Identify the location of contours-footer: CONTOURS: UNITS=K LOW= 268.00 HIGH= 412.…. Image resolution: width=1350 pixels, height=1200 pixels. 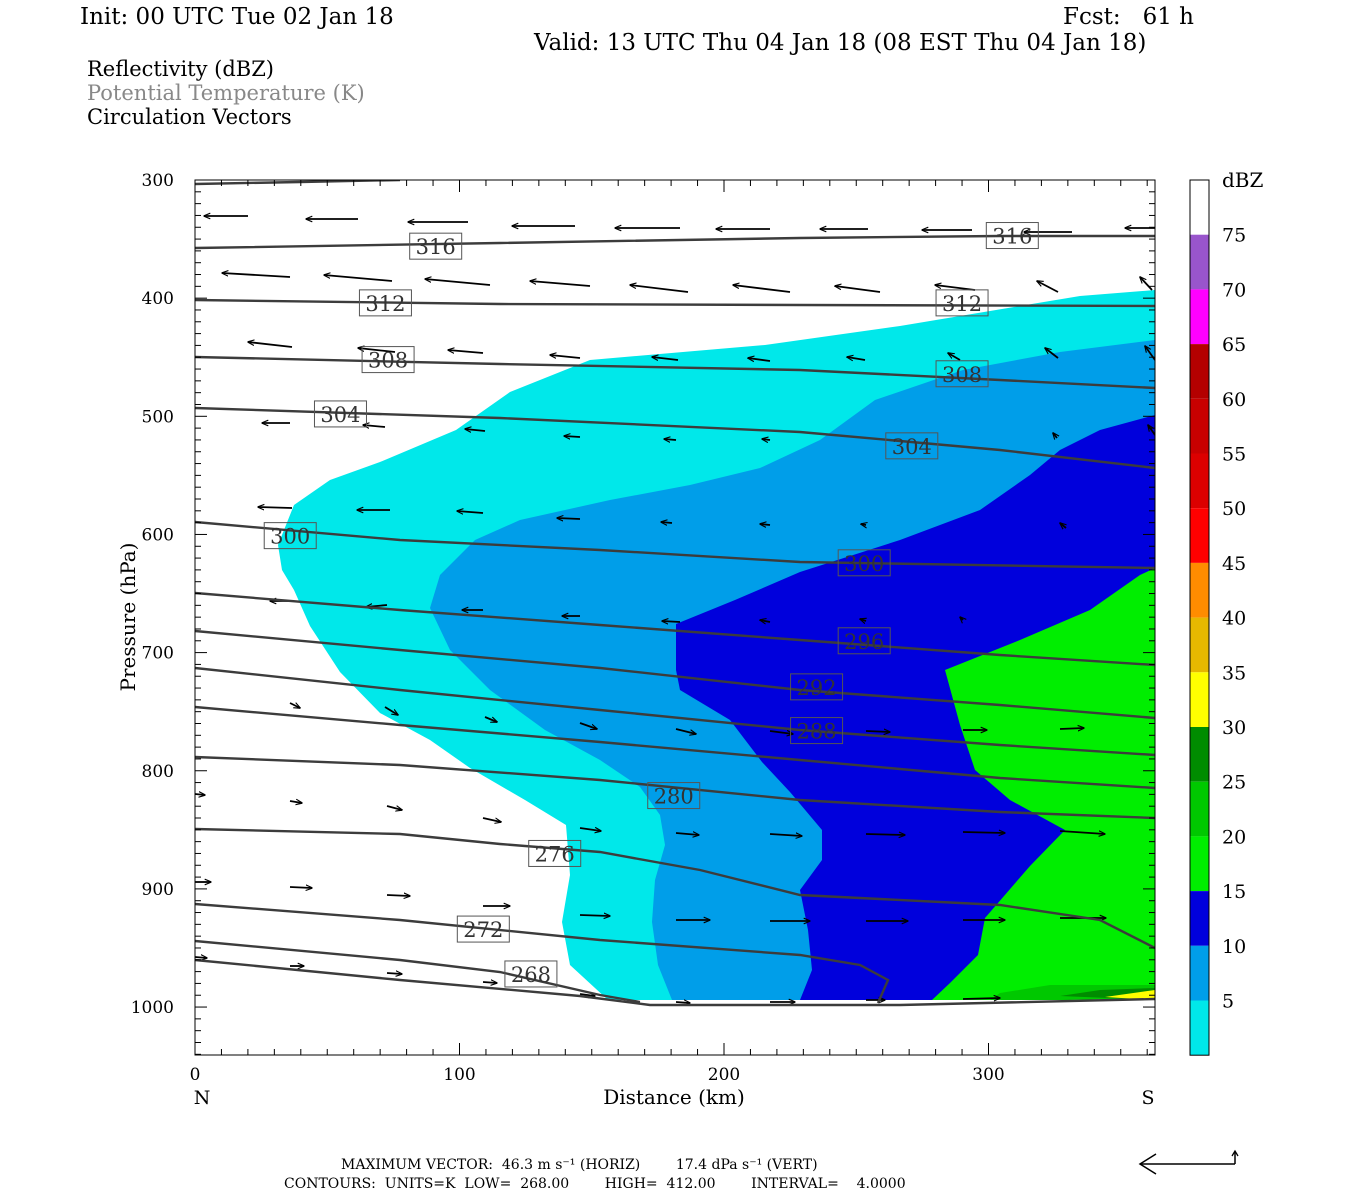
(595, 1184).